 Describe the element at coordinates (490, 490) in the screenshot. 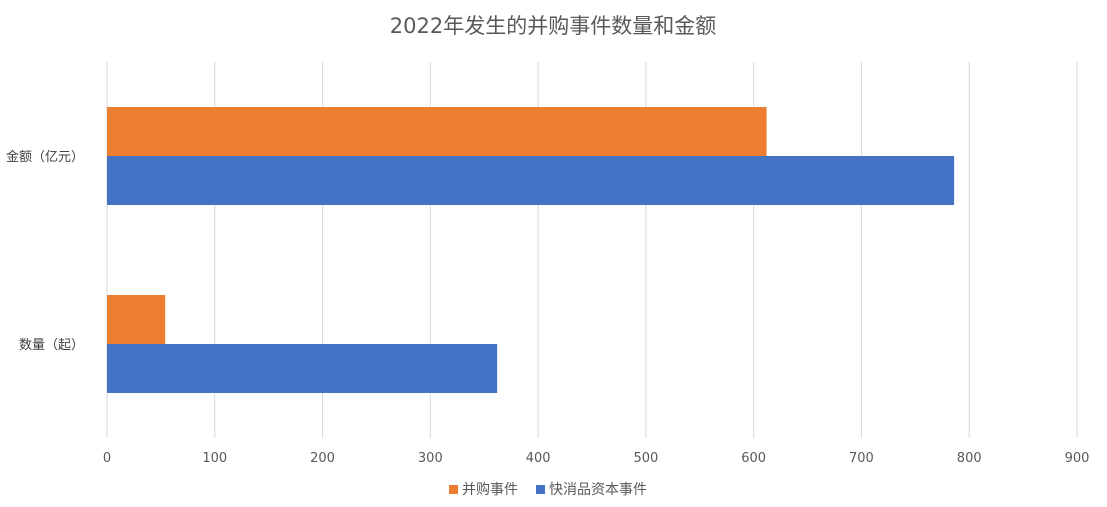

I see `legend-label: 并购事件` at that location.